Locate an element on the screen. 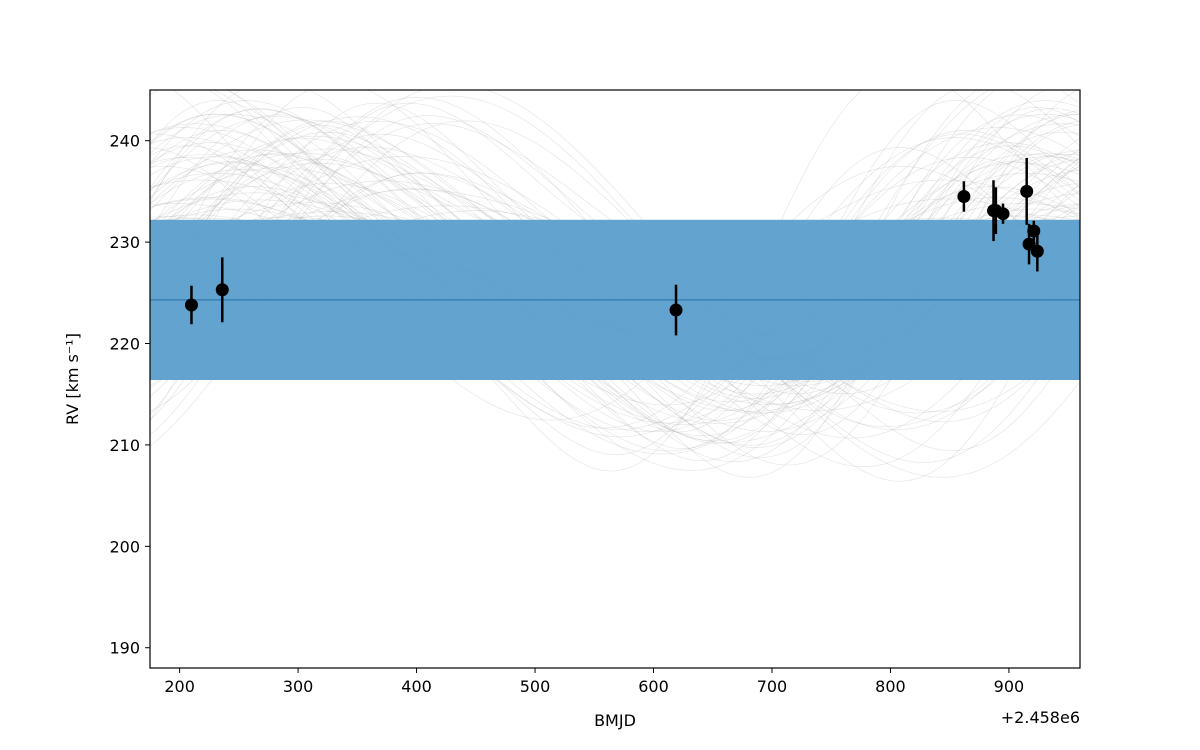  y-tick-label: 210 is located at coordinates (124, 445).